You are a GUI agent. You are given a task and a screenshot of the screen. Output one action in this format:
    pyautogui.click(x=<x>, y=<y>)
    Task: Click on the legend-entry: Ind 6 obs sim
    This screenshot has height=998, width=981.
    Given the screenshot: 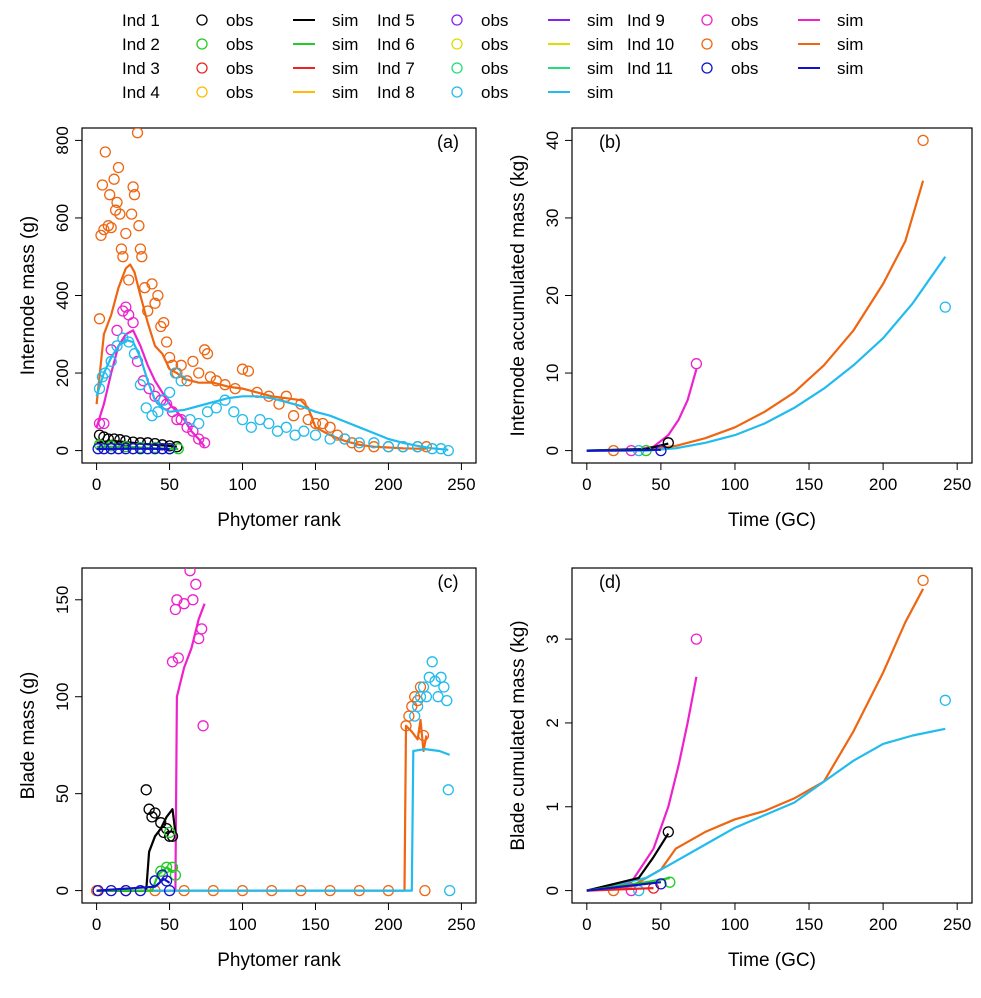 What is the action you would take?
    pyautogui.click(x=495, y=44)
    